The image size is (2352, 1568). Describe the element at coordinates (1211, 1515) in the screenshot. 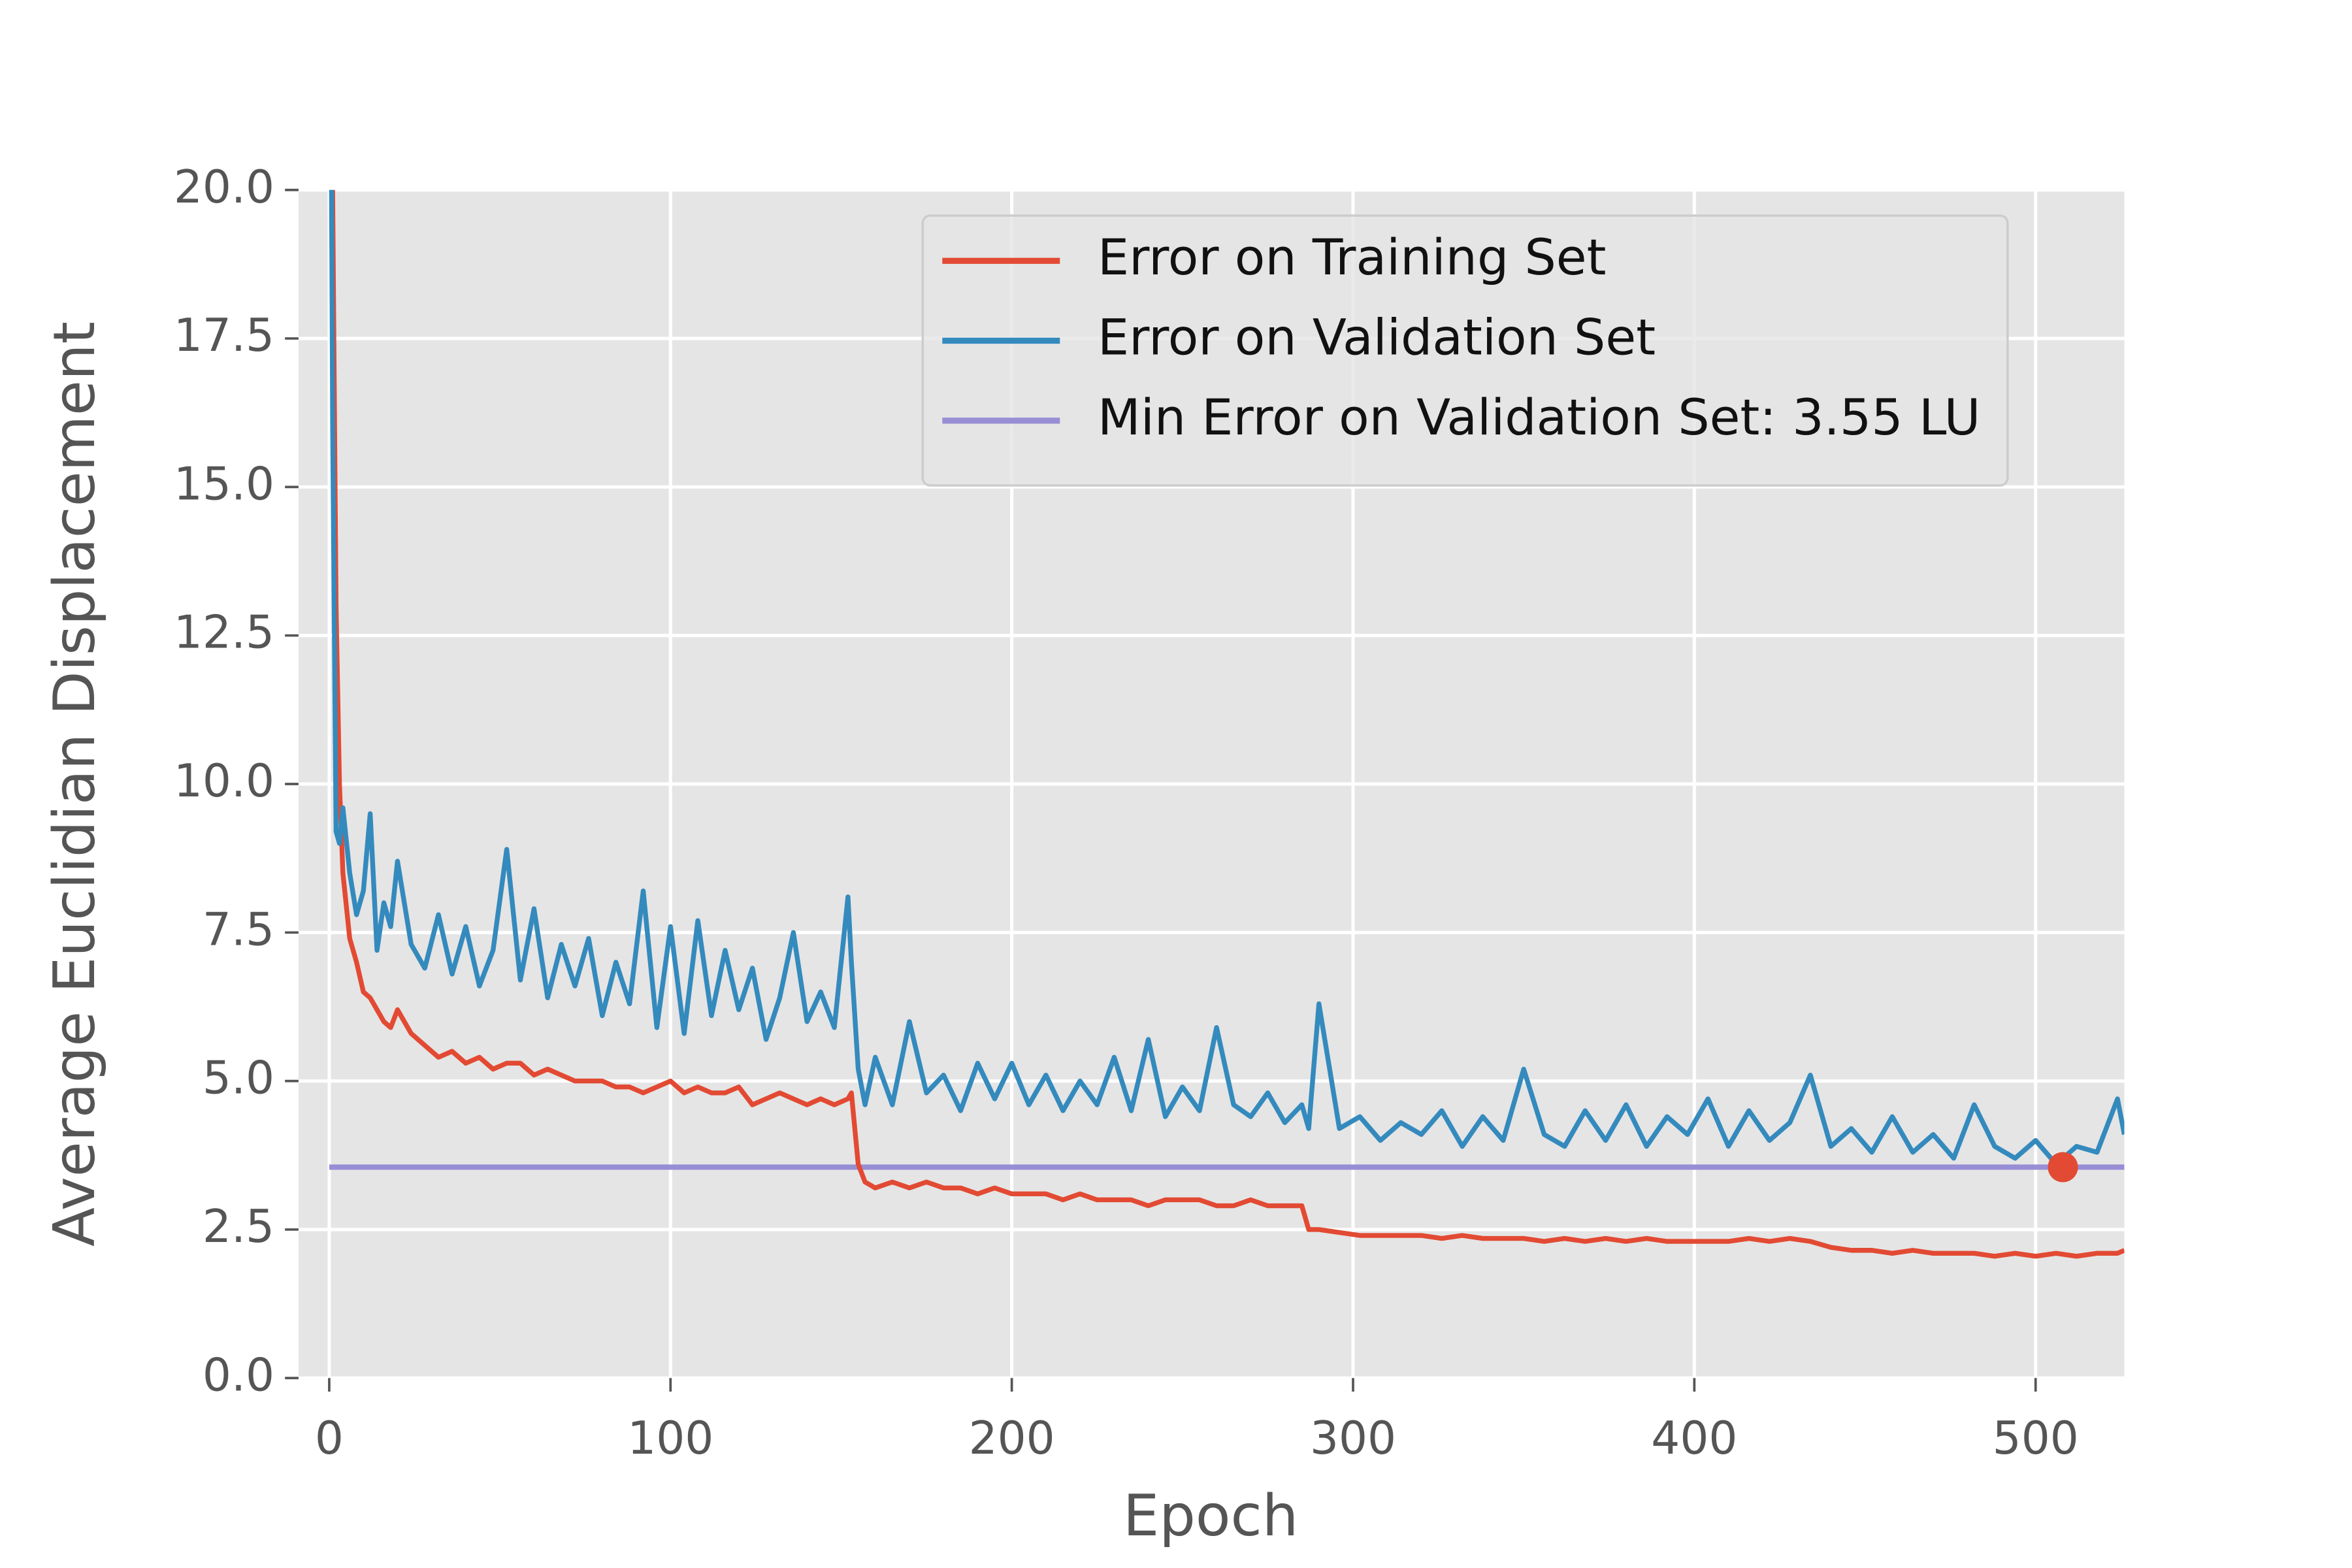

I see `x-axis-title: Epoch` at that location.